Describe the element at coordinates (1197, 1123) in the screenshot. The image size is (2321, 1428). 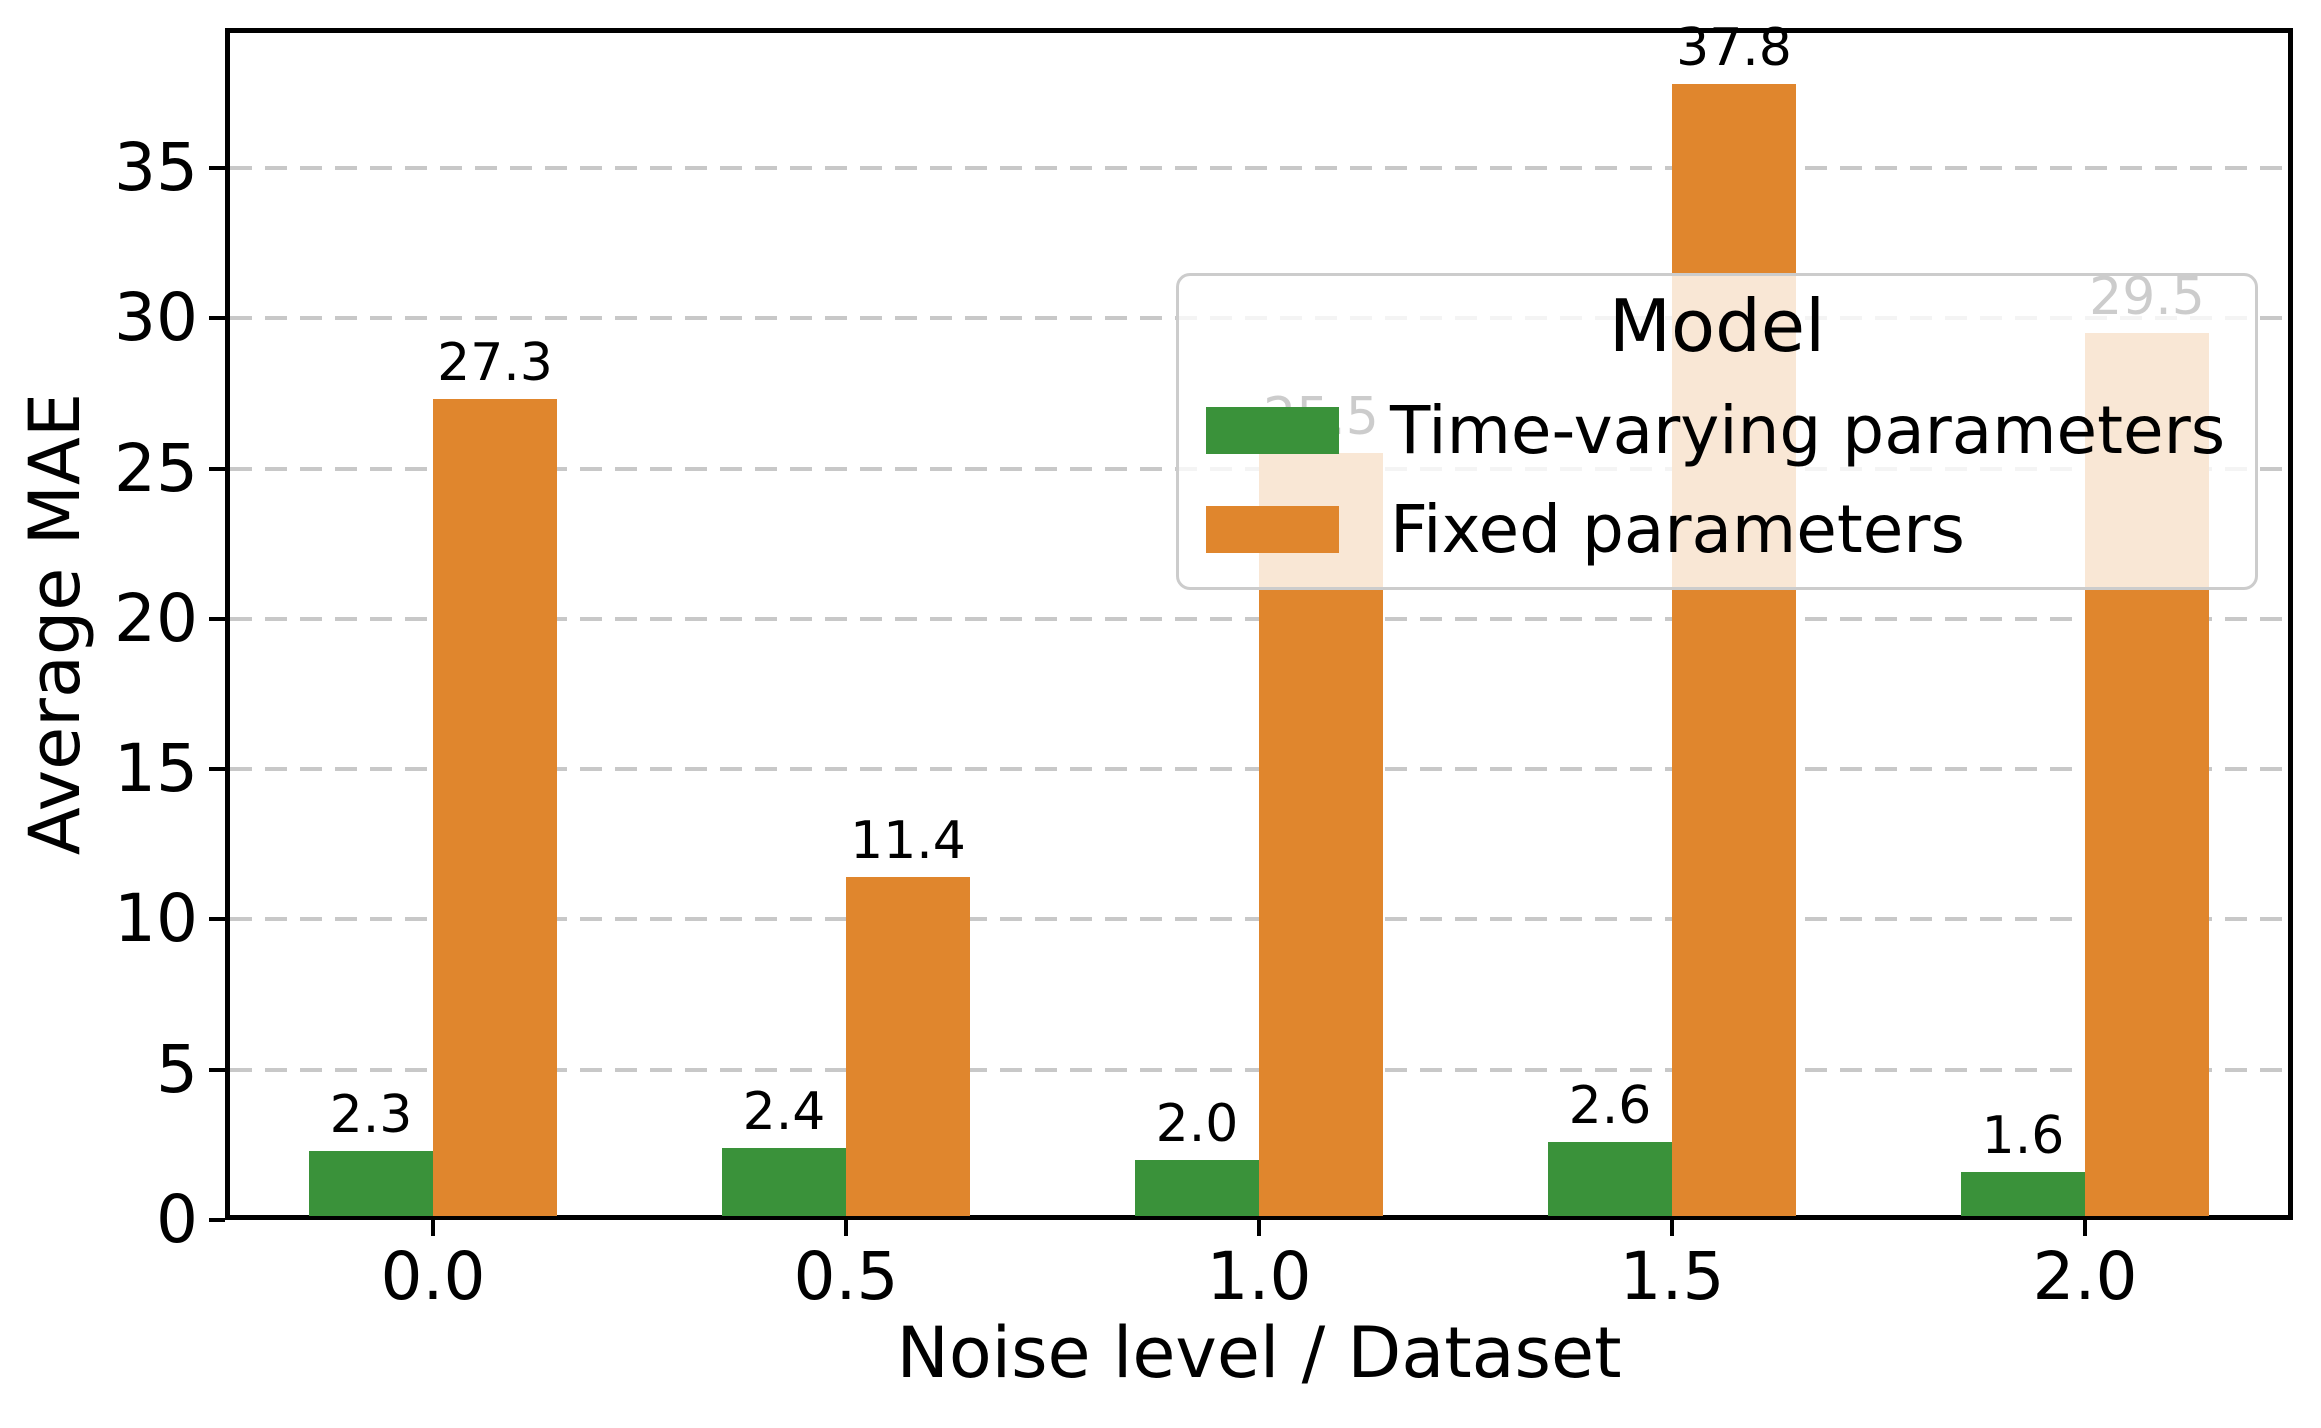
I see `bar-value-label: 2.0` at that location.